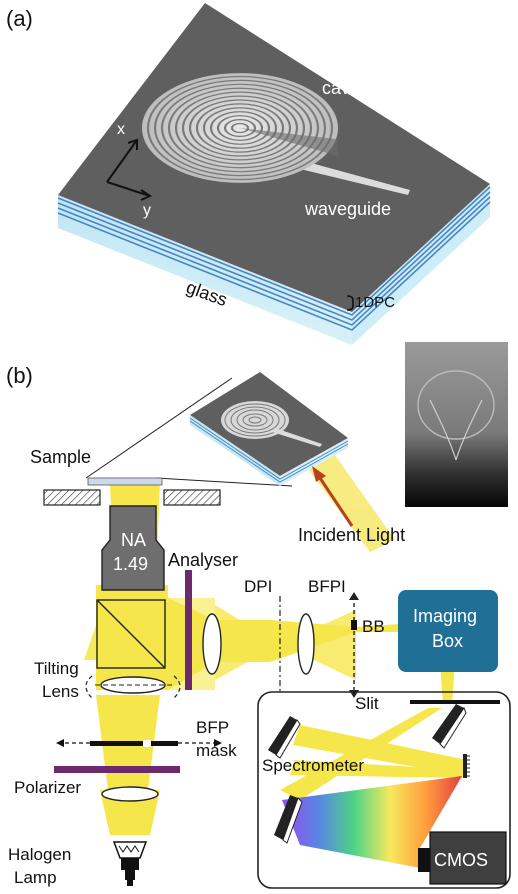 The width and height of the screenshot is (518, 894). Describe the element at coordinates (372, 822) in the screenshot. I see `dispersion-rainbow` at that location.